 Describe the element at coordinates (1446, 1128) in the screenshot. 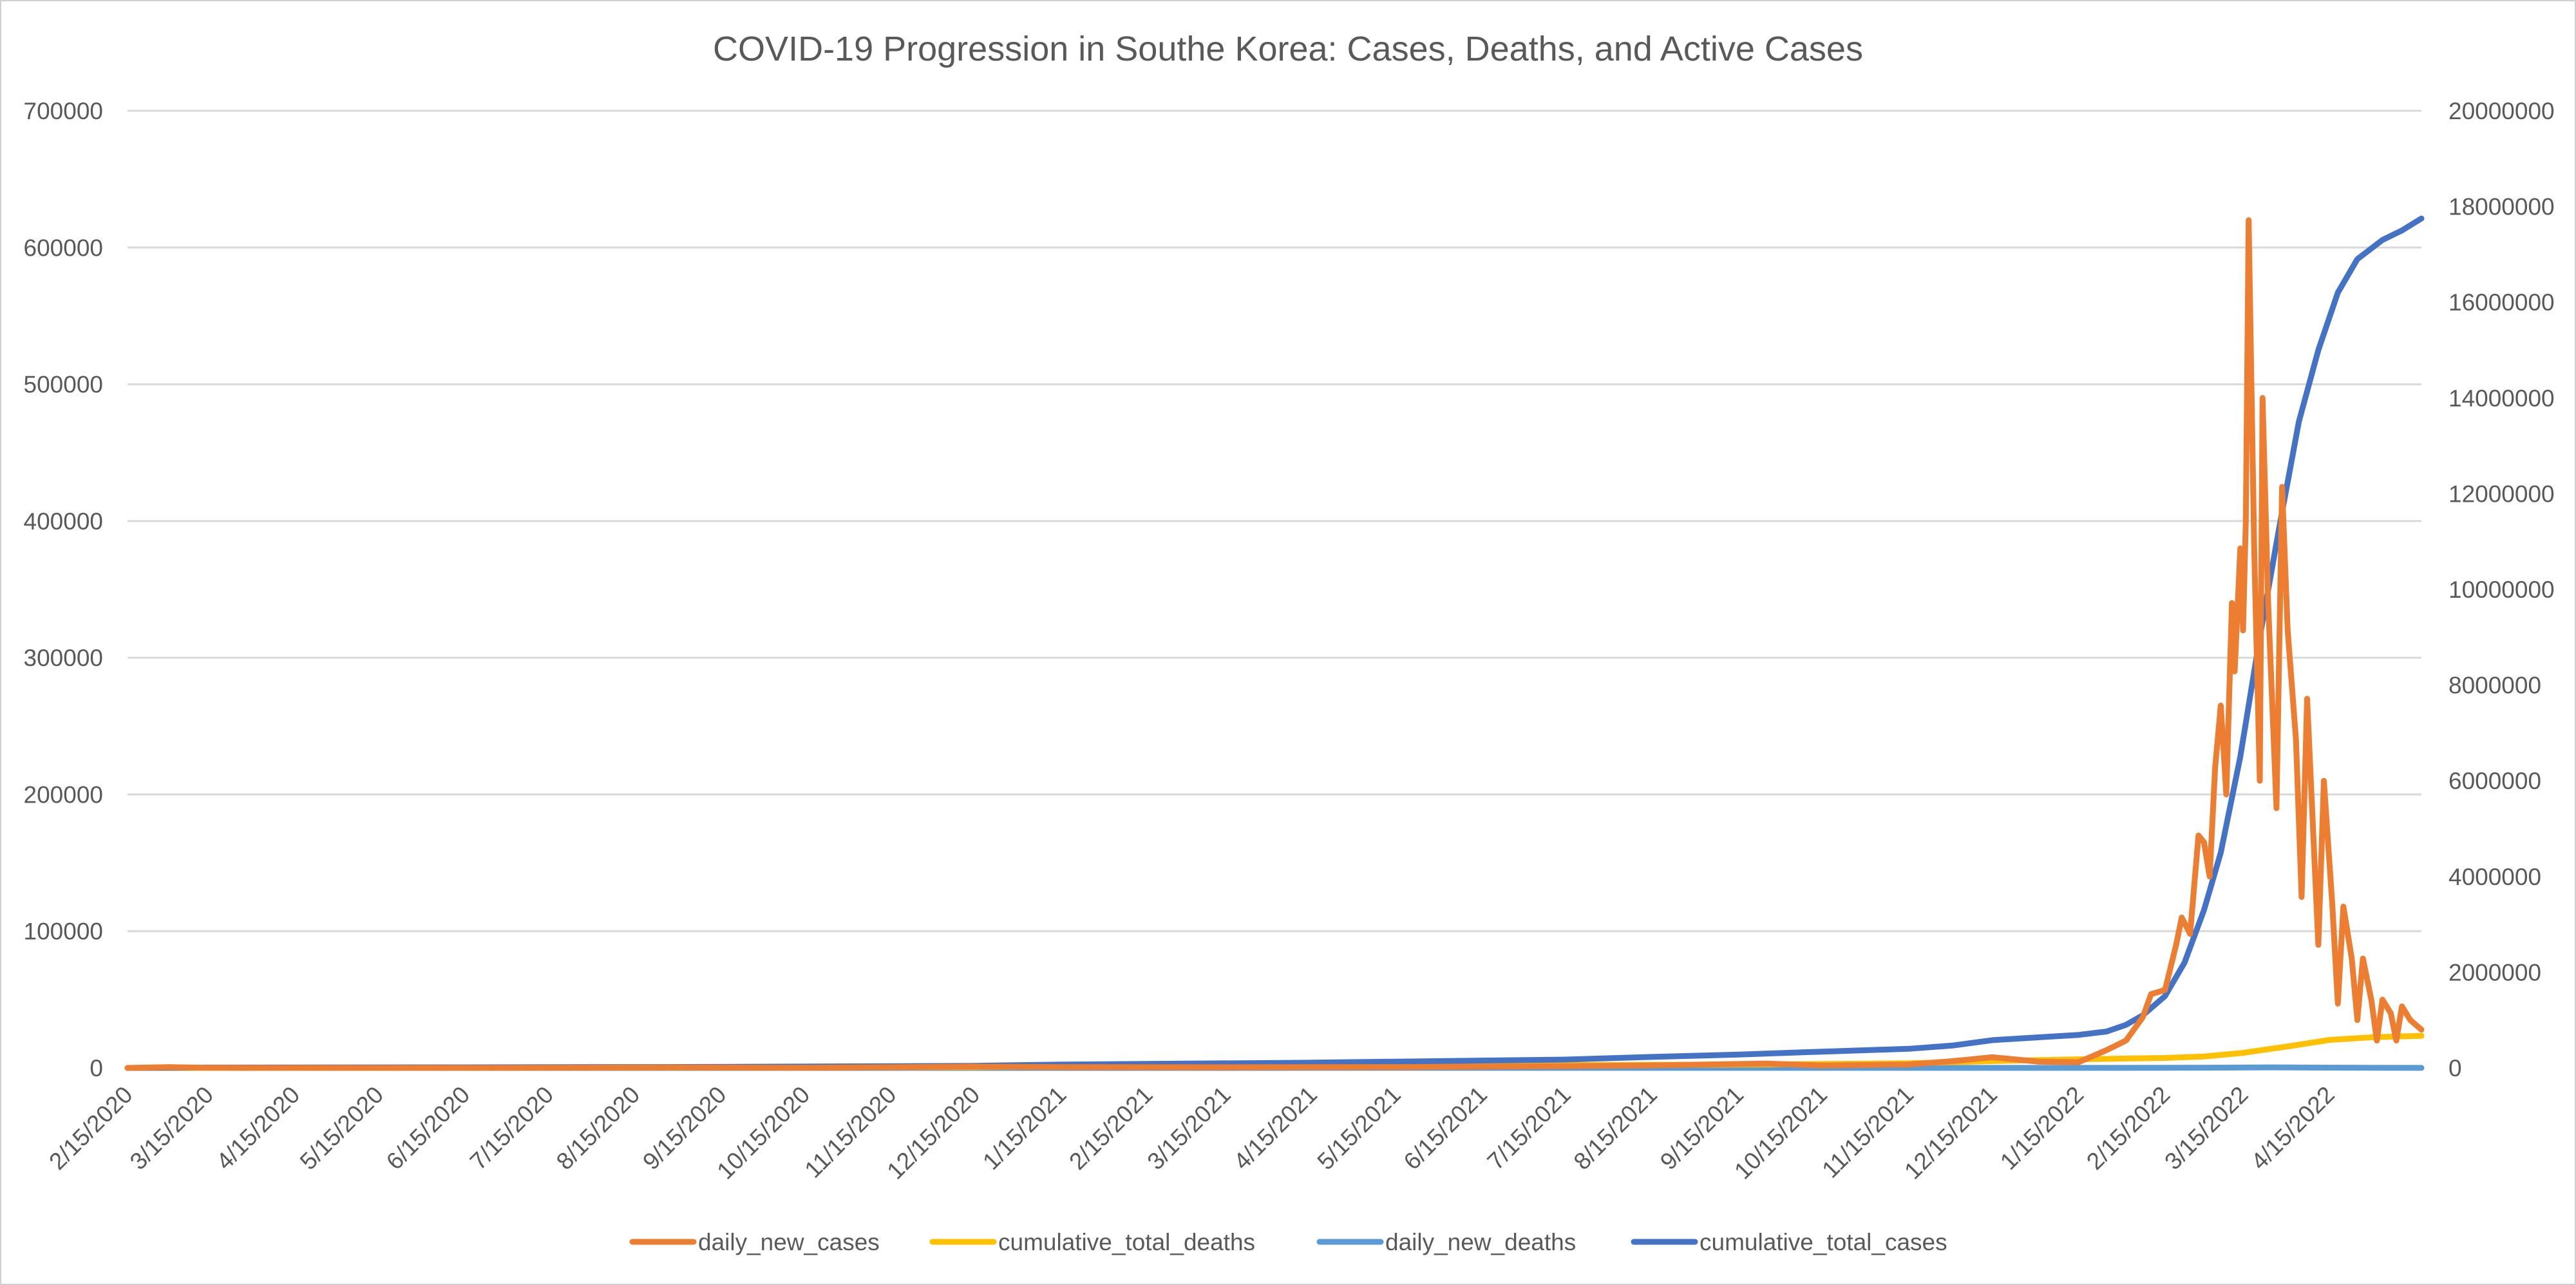

I see `x-tick-label: 6/15/2021` at that location.